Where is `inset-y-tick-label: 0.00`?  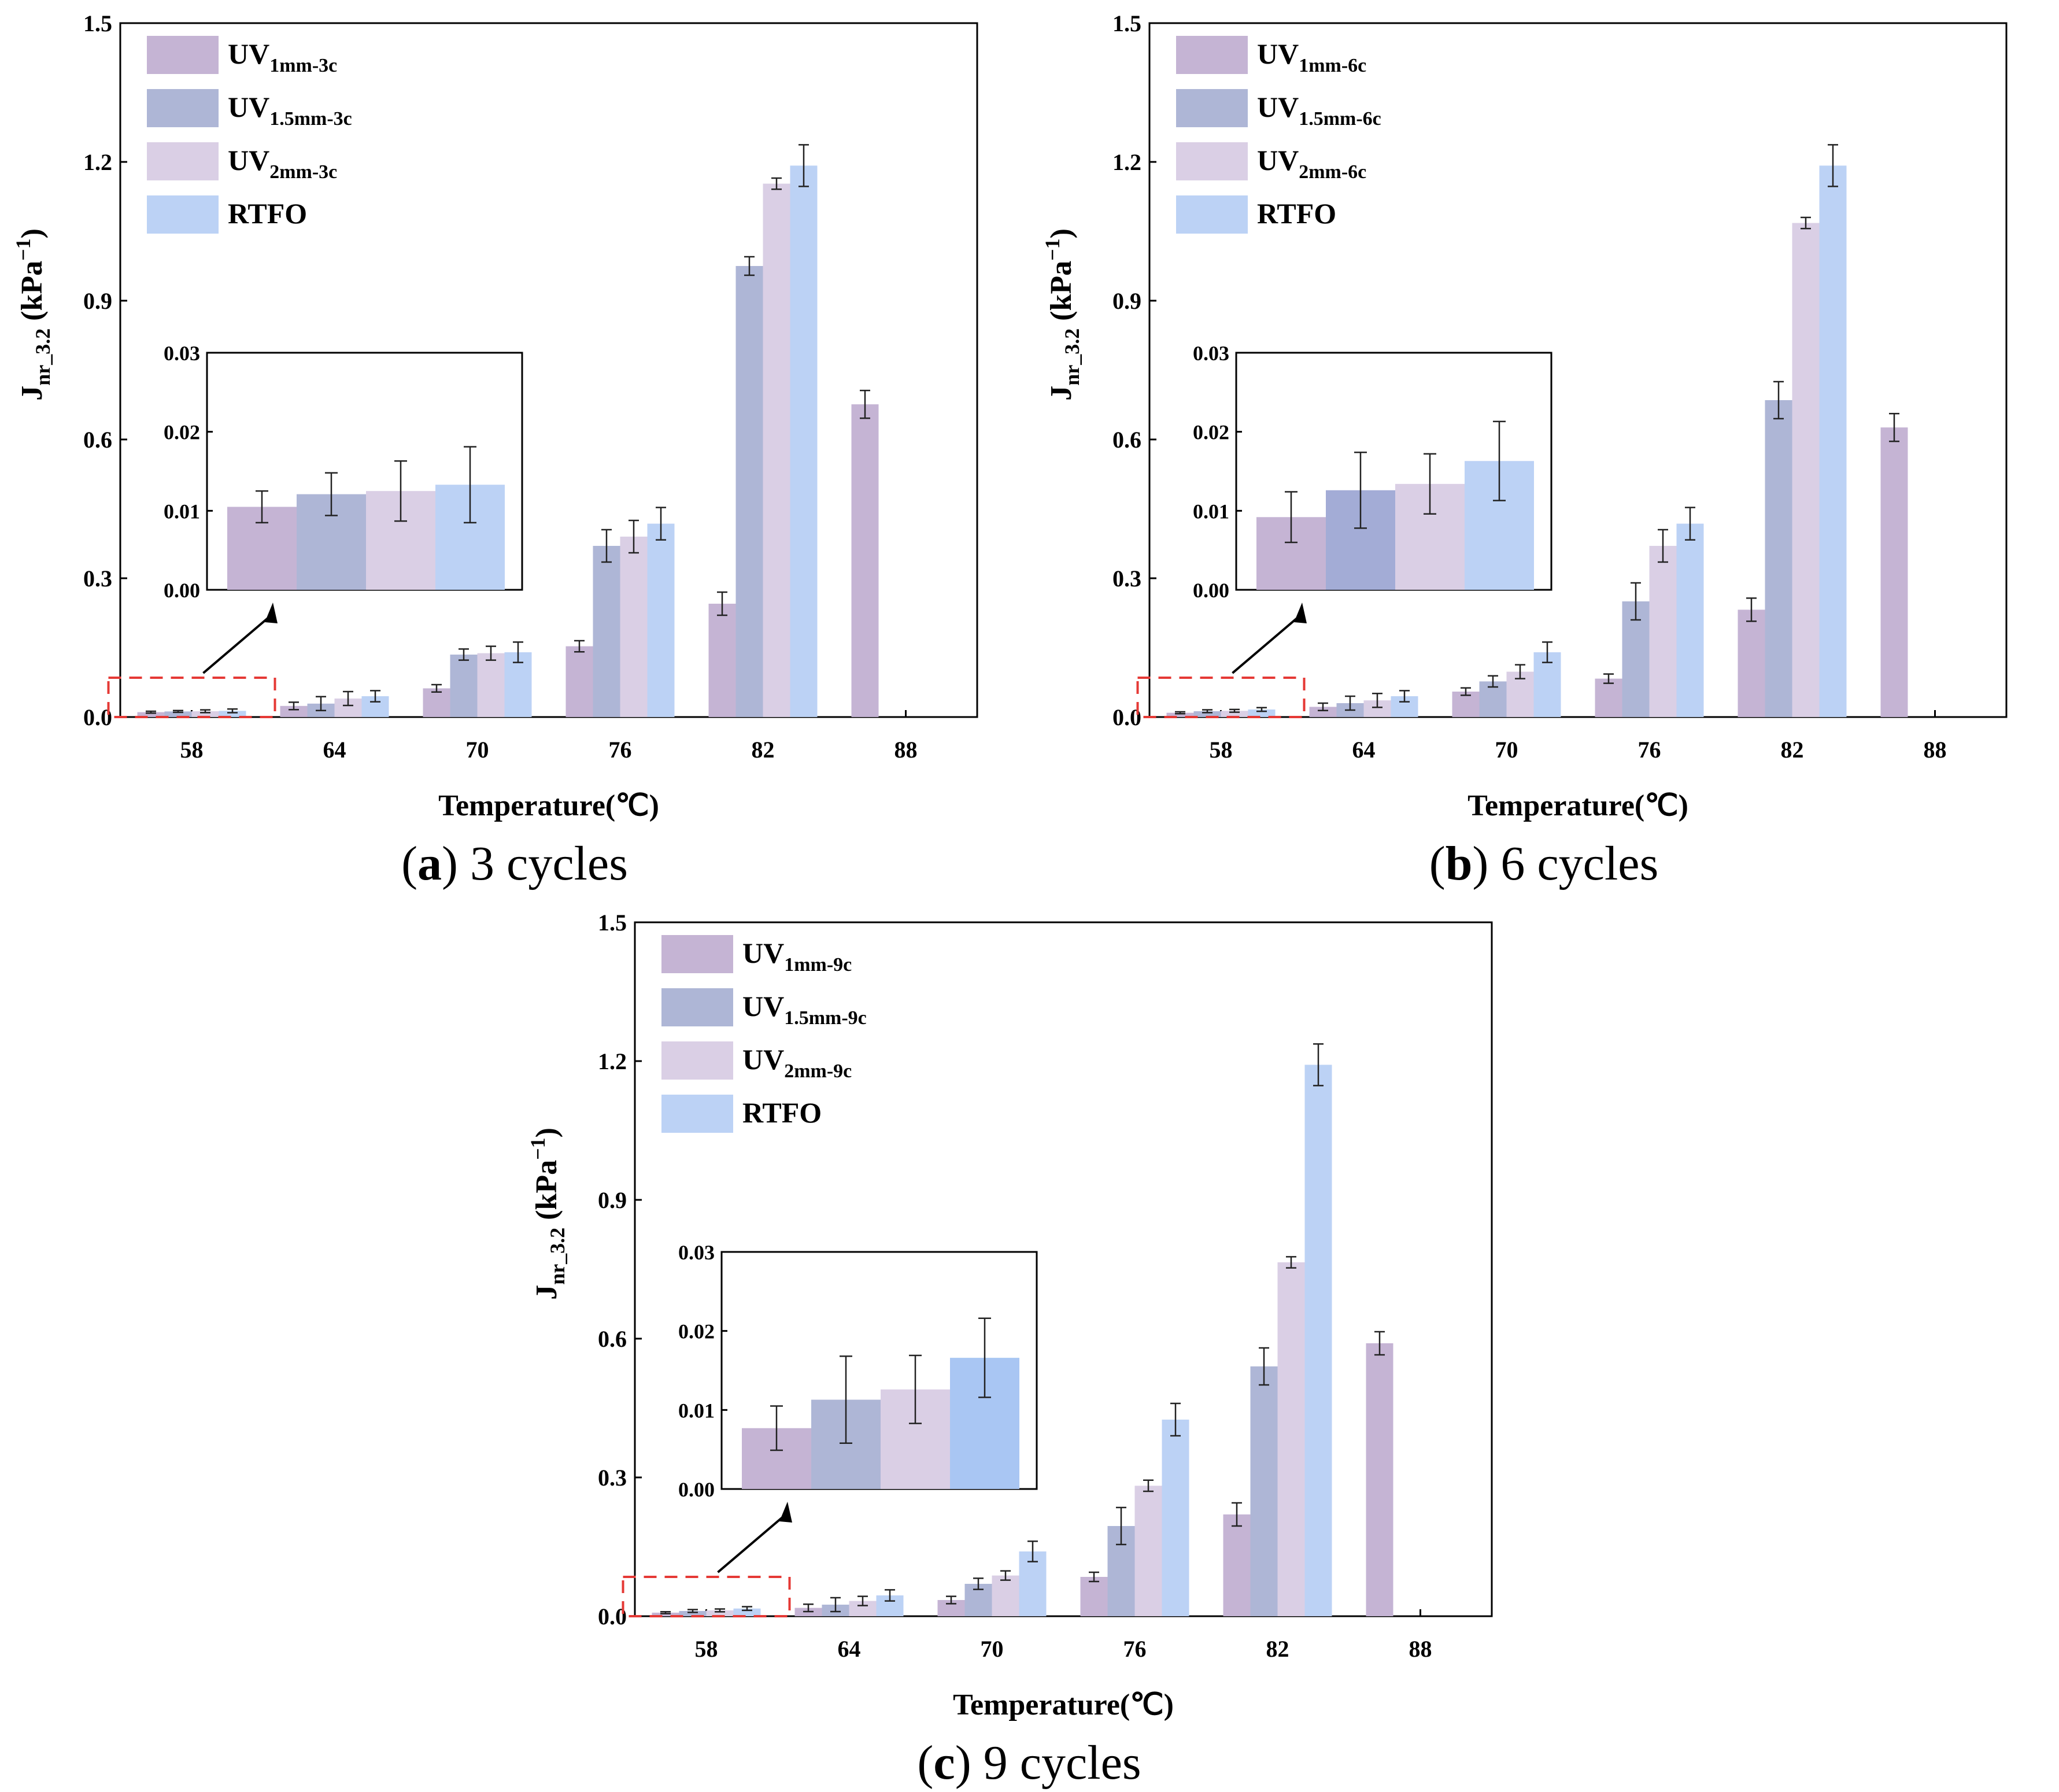
inset-y-tick-label: 0.00 is located at coordinates (697, 1489).